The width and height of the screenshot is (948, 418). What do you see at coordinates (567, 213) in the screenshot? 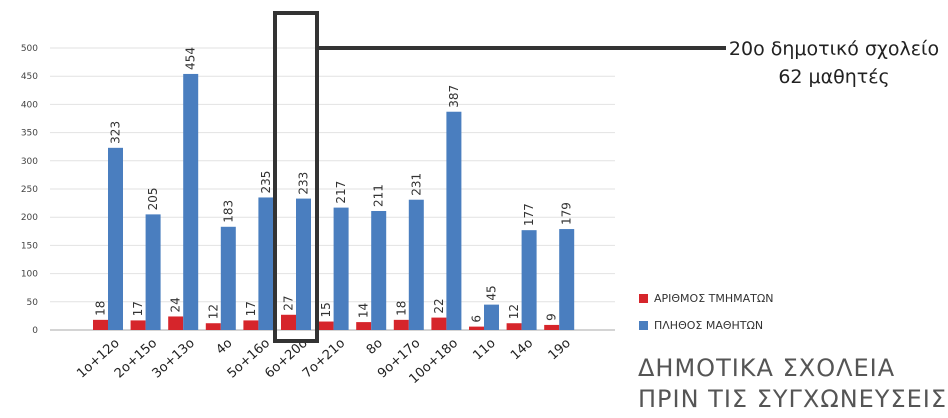
I see `data-label-students: 179` at bounding box center [567, 213].